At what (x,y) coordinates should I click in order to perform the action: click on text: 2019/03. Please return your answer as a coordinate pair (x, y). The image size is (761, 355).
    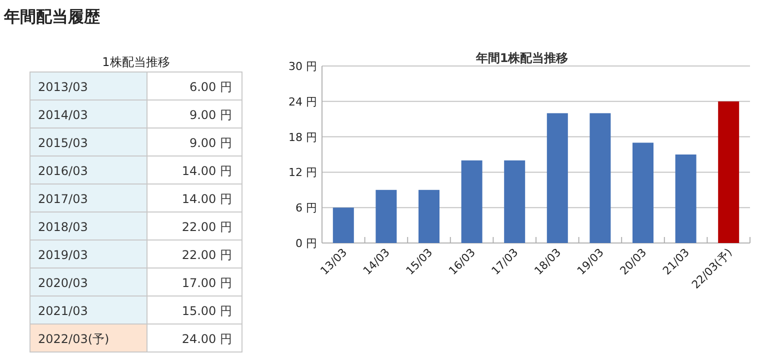
    Looking at the image, I should click on (63, 255).